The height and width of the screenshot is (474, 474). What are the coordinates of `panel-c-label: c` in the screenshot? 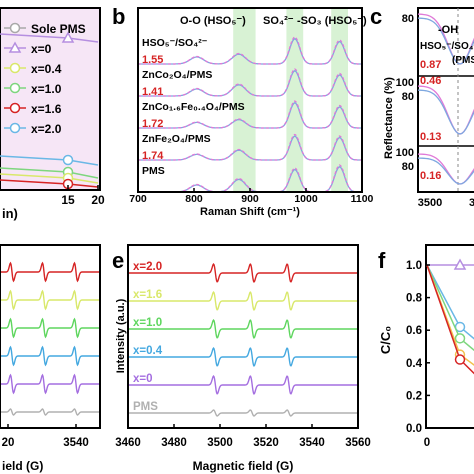 It's located at (376, 16).